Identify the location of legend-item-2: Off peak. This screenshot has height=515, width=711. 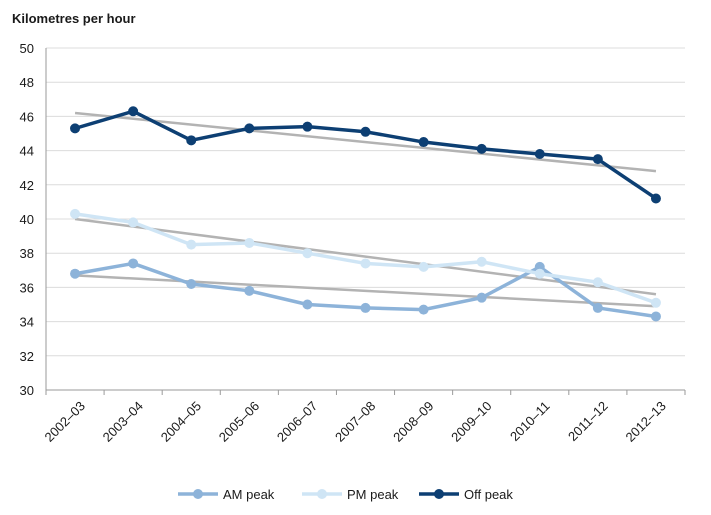
(466, 494).